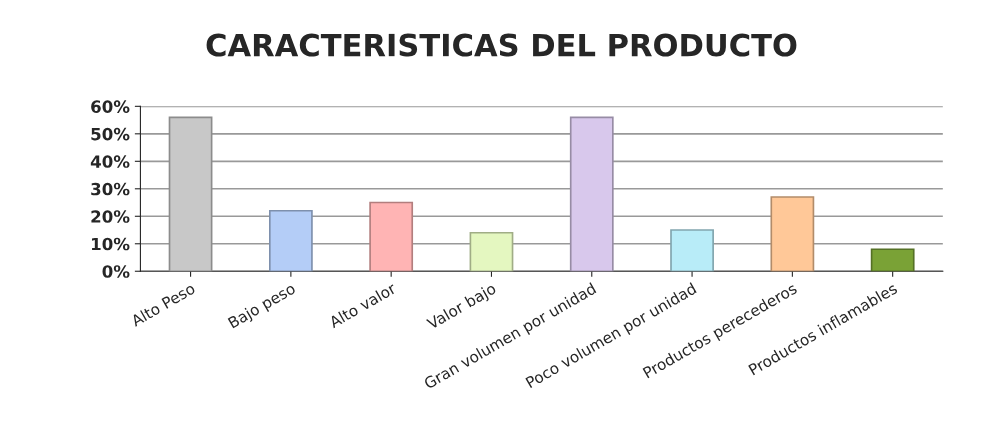 The height and width of the screenshot is (434, 1003). I want to click on y-tick-label: 60%, so click(110, 106).